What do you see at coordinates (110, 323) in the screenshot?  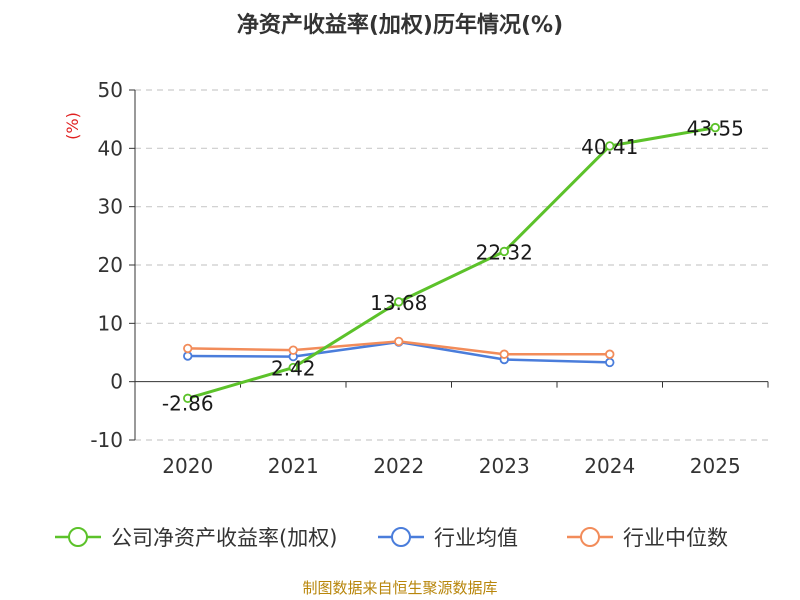 I see `y-tick-label: 10` at bounding box center [110, 323].